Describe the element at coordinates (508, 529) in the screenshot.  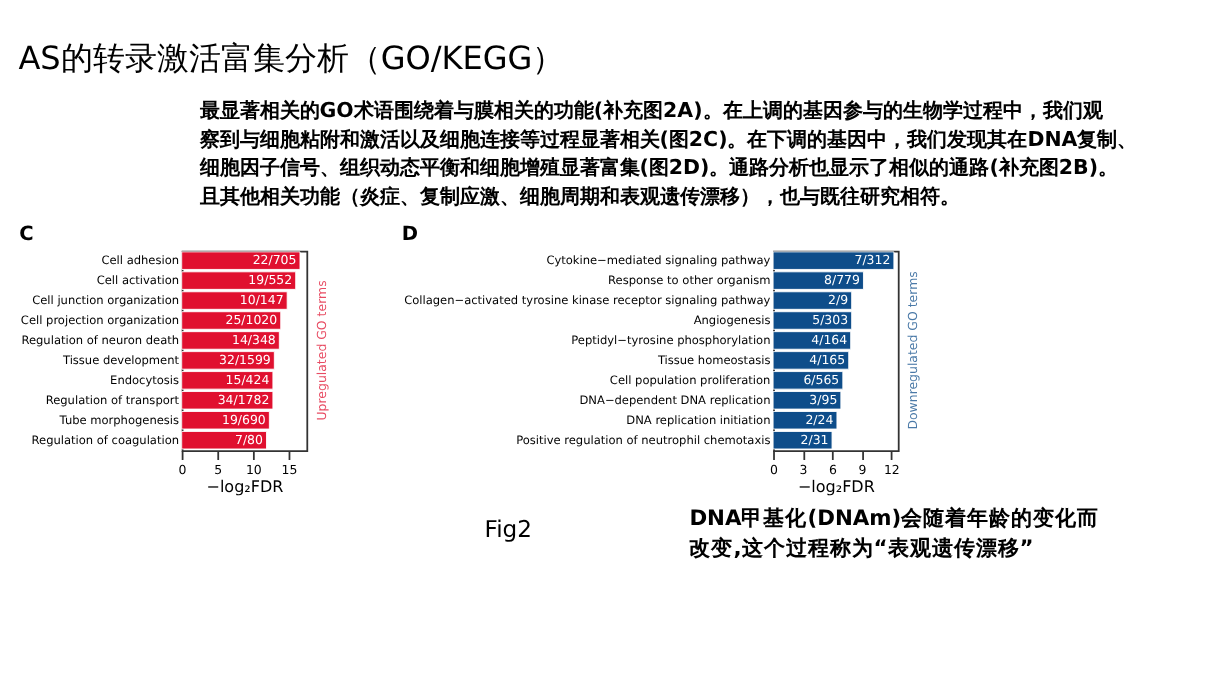
I see `caption: Fig2` at that location.